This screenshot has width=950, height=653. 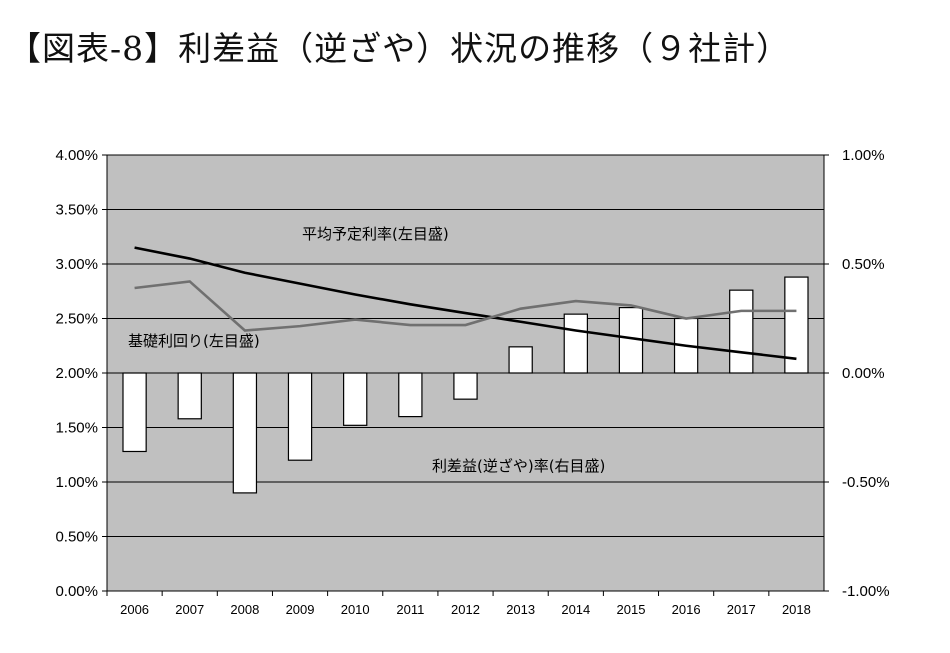 What do you see at coordinates (399, 48) in the screenshot?
I see `chart-title: 【図表-8】利差益（逆ざや）状況の推移（９社計）` at bounding box center [399, 48].